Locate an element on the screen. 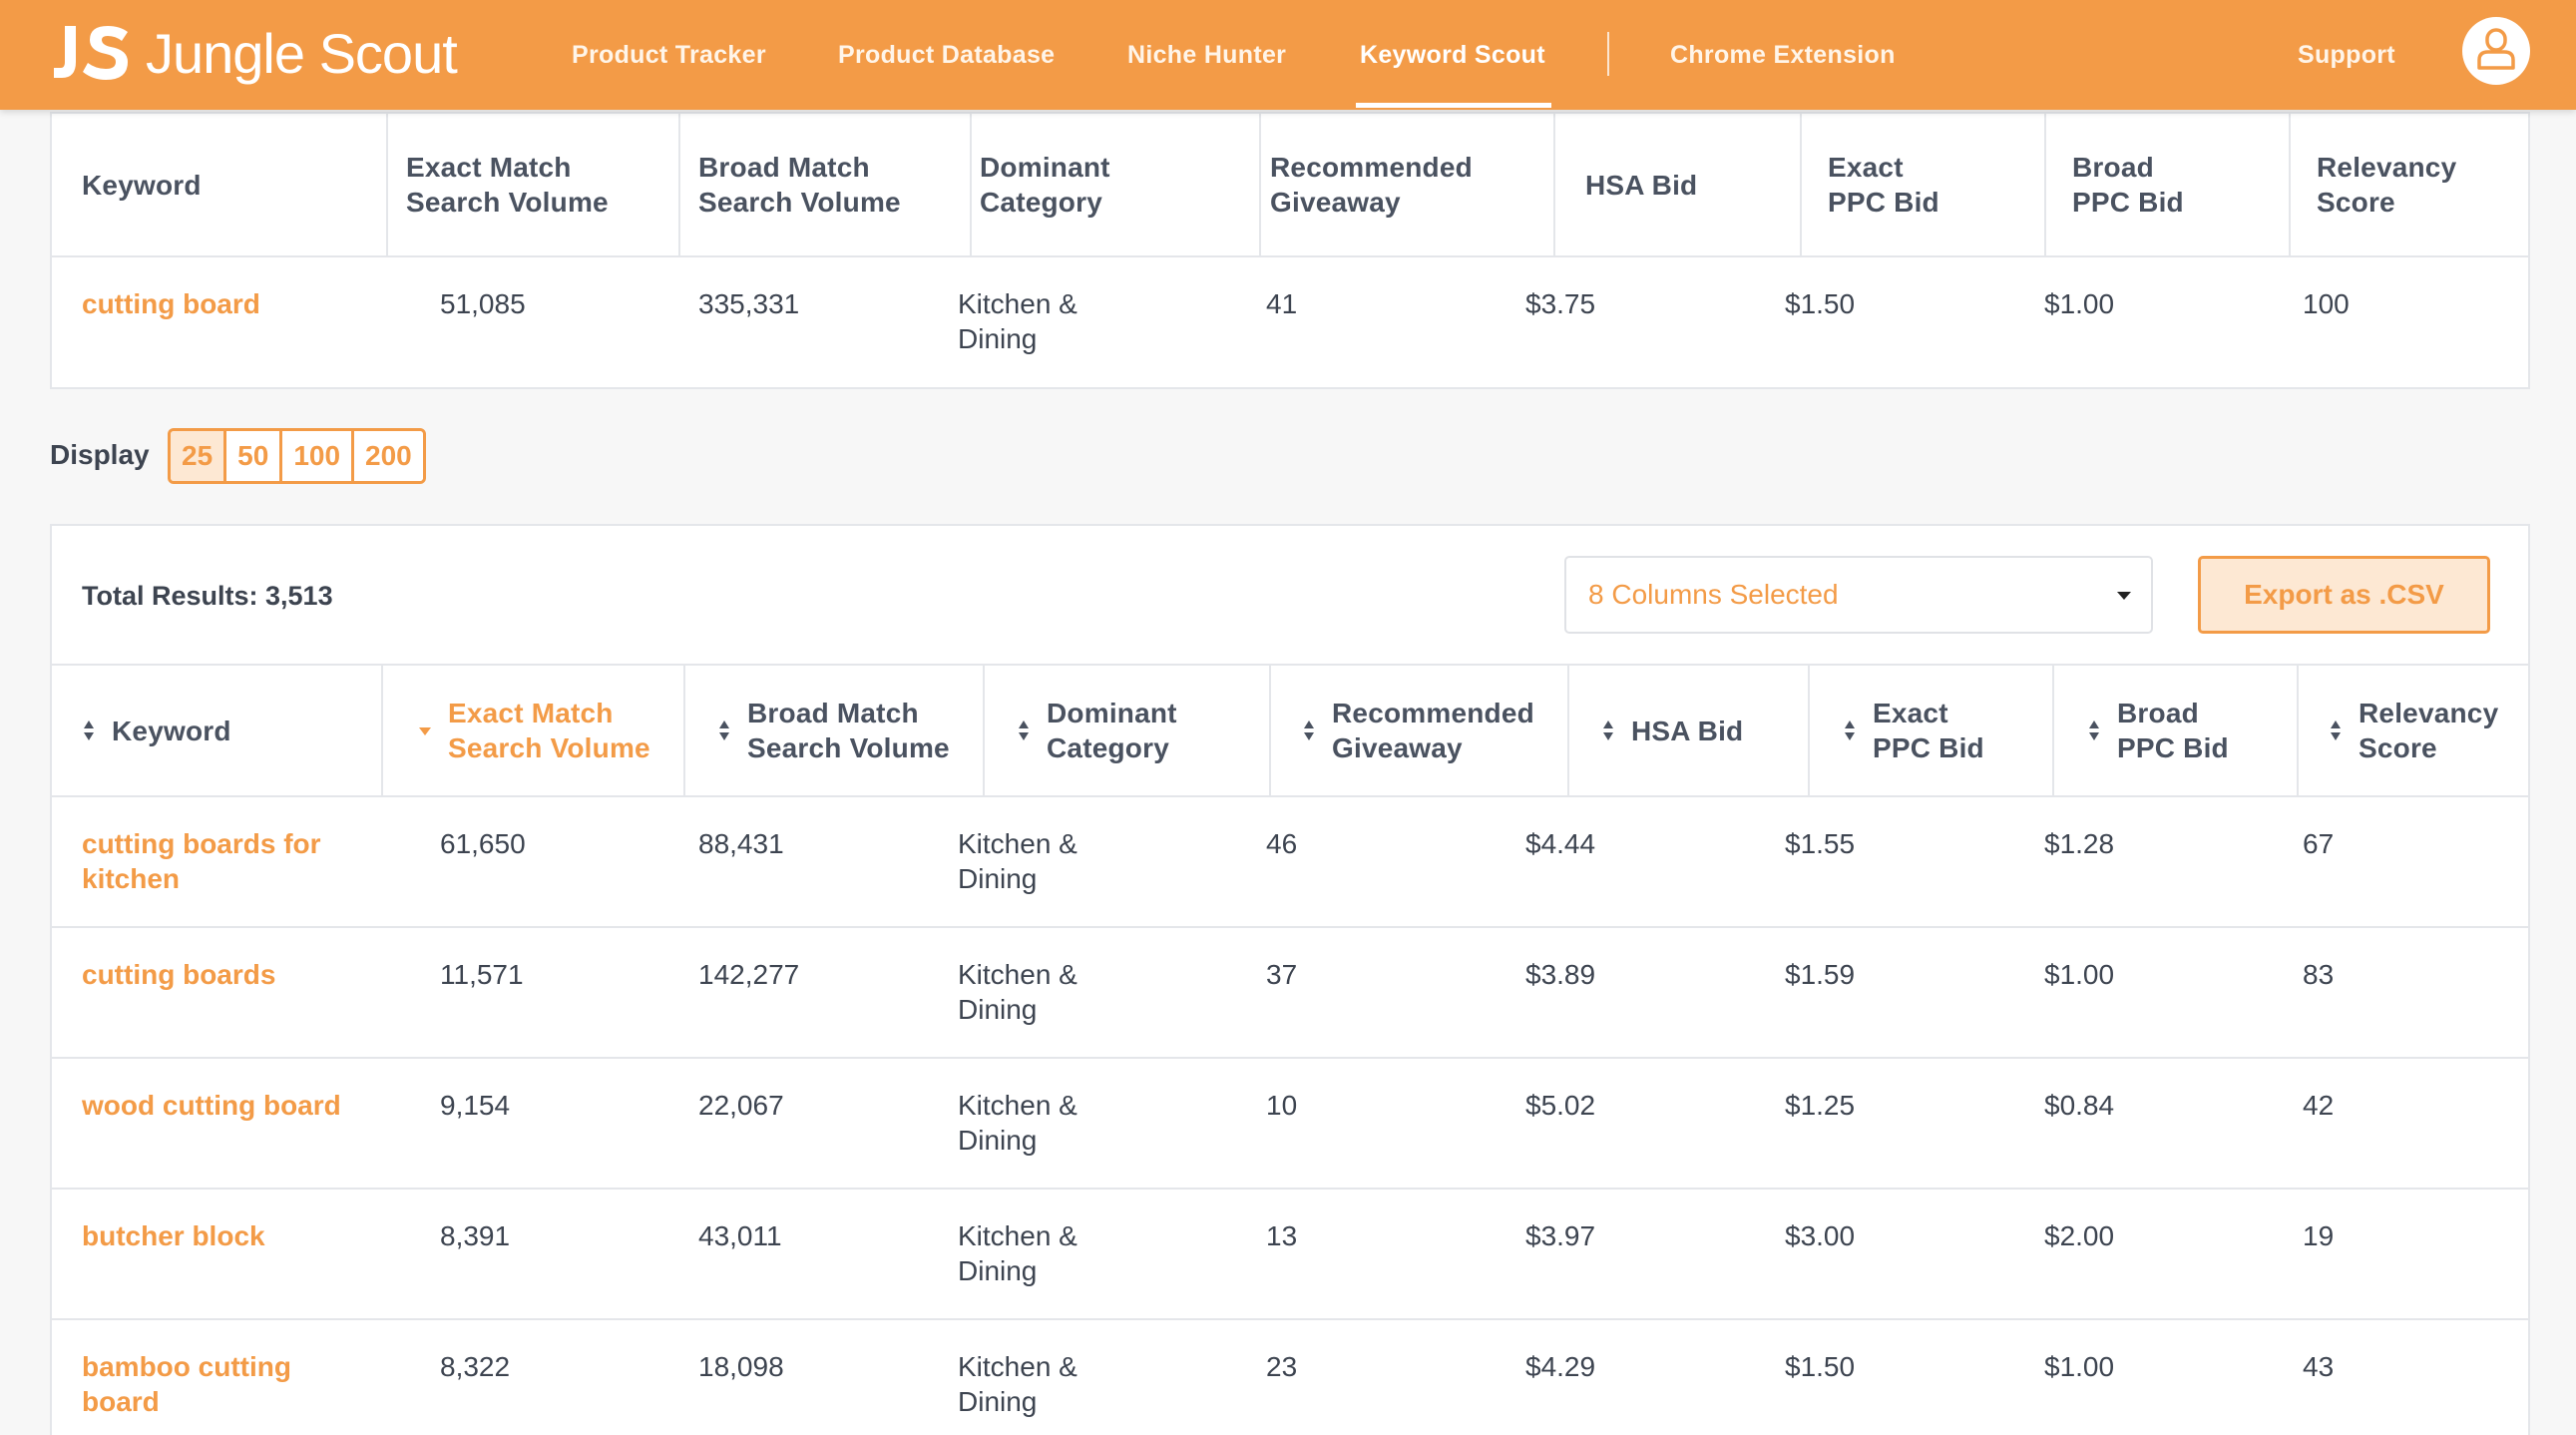 Image resolution: width=2576 pixels, height=1435 pixels. nav-product-database: Product Database is located at coordinates (947, 54).